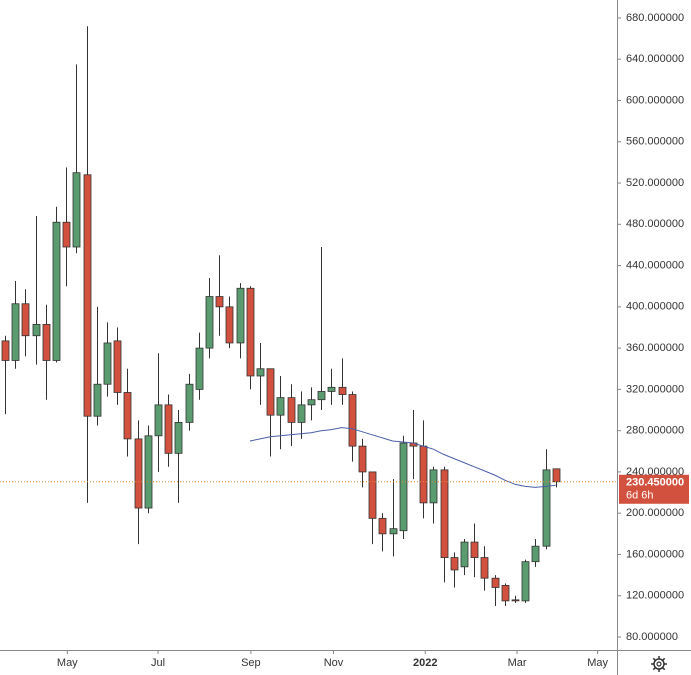 This screenshot has width=691, height=675. I want to click on y-tick-label: 600.000000, so click(655, 100).